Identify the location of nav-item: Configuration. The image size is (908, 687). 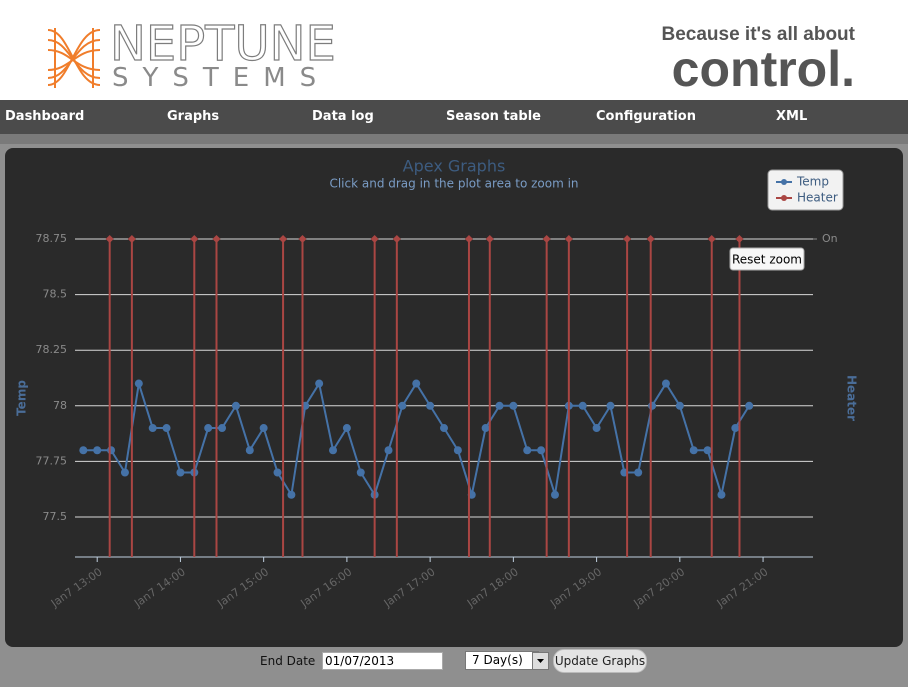
(646, 116).